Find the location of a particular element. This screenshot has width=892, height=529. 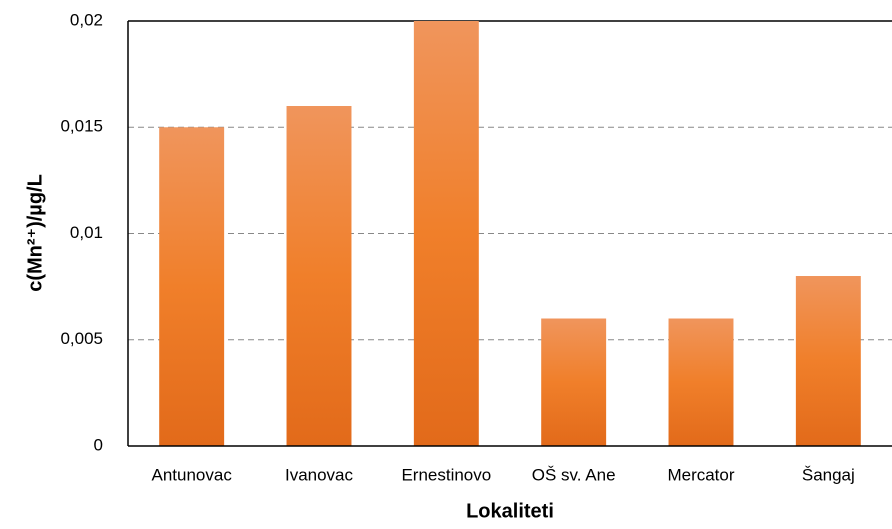

y-tick-label: 0,01 is located at coordinates (86, 232).